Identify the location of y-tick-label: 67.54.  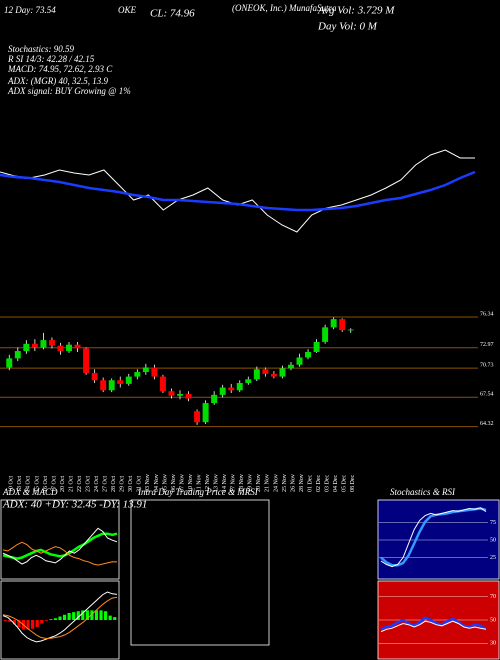
(487, 395).